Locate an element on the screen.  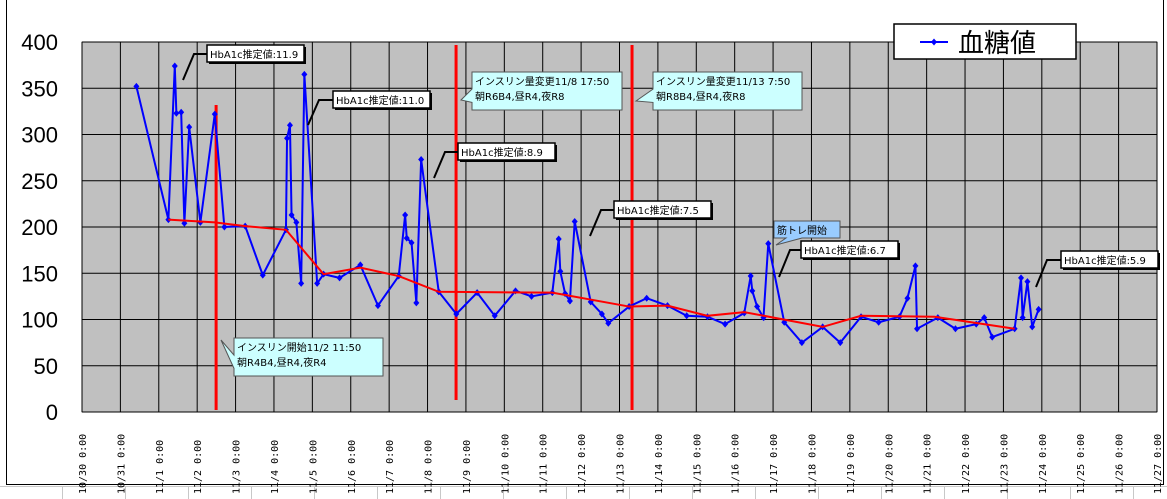
x-tick-label: 11/27 0:00 is located at coordinates (1158, 464).